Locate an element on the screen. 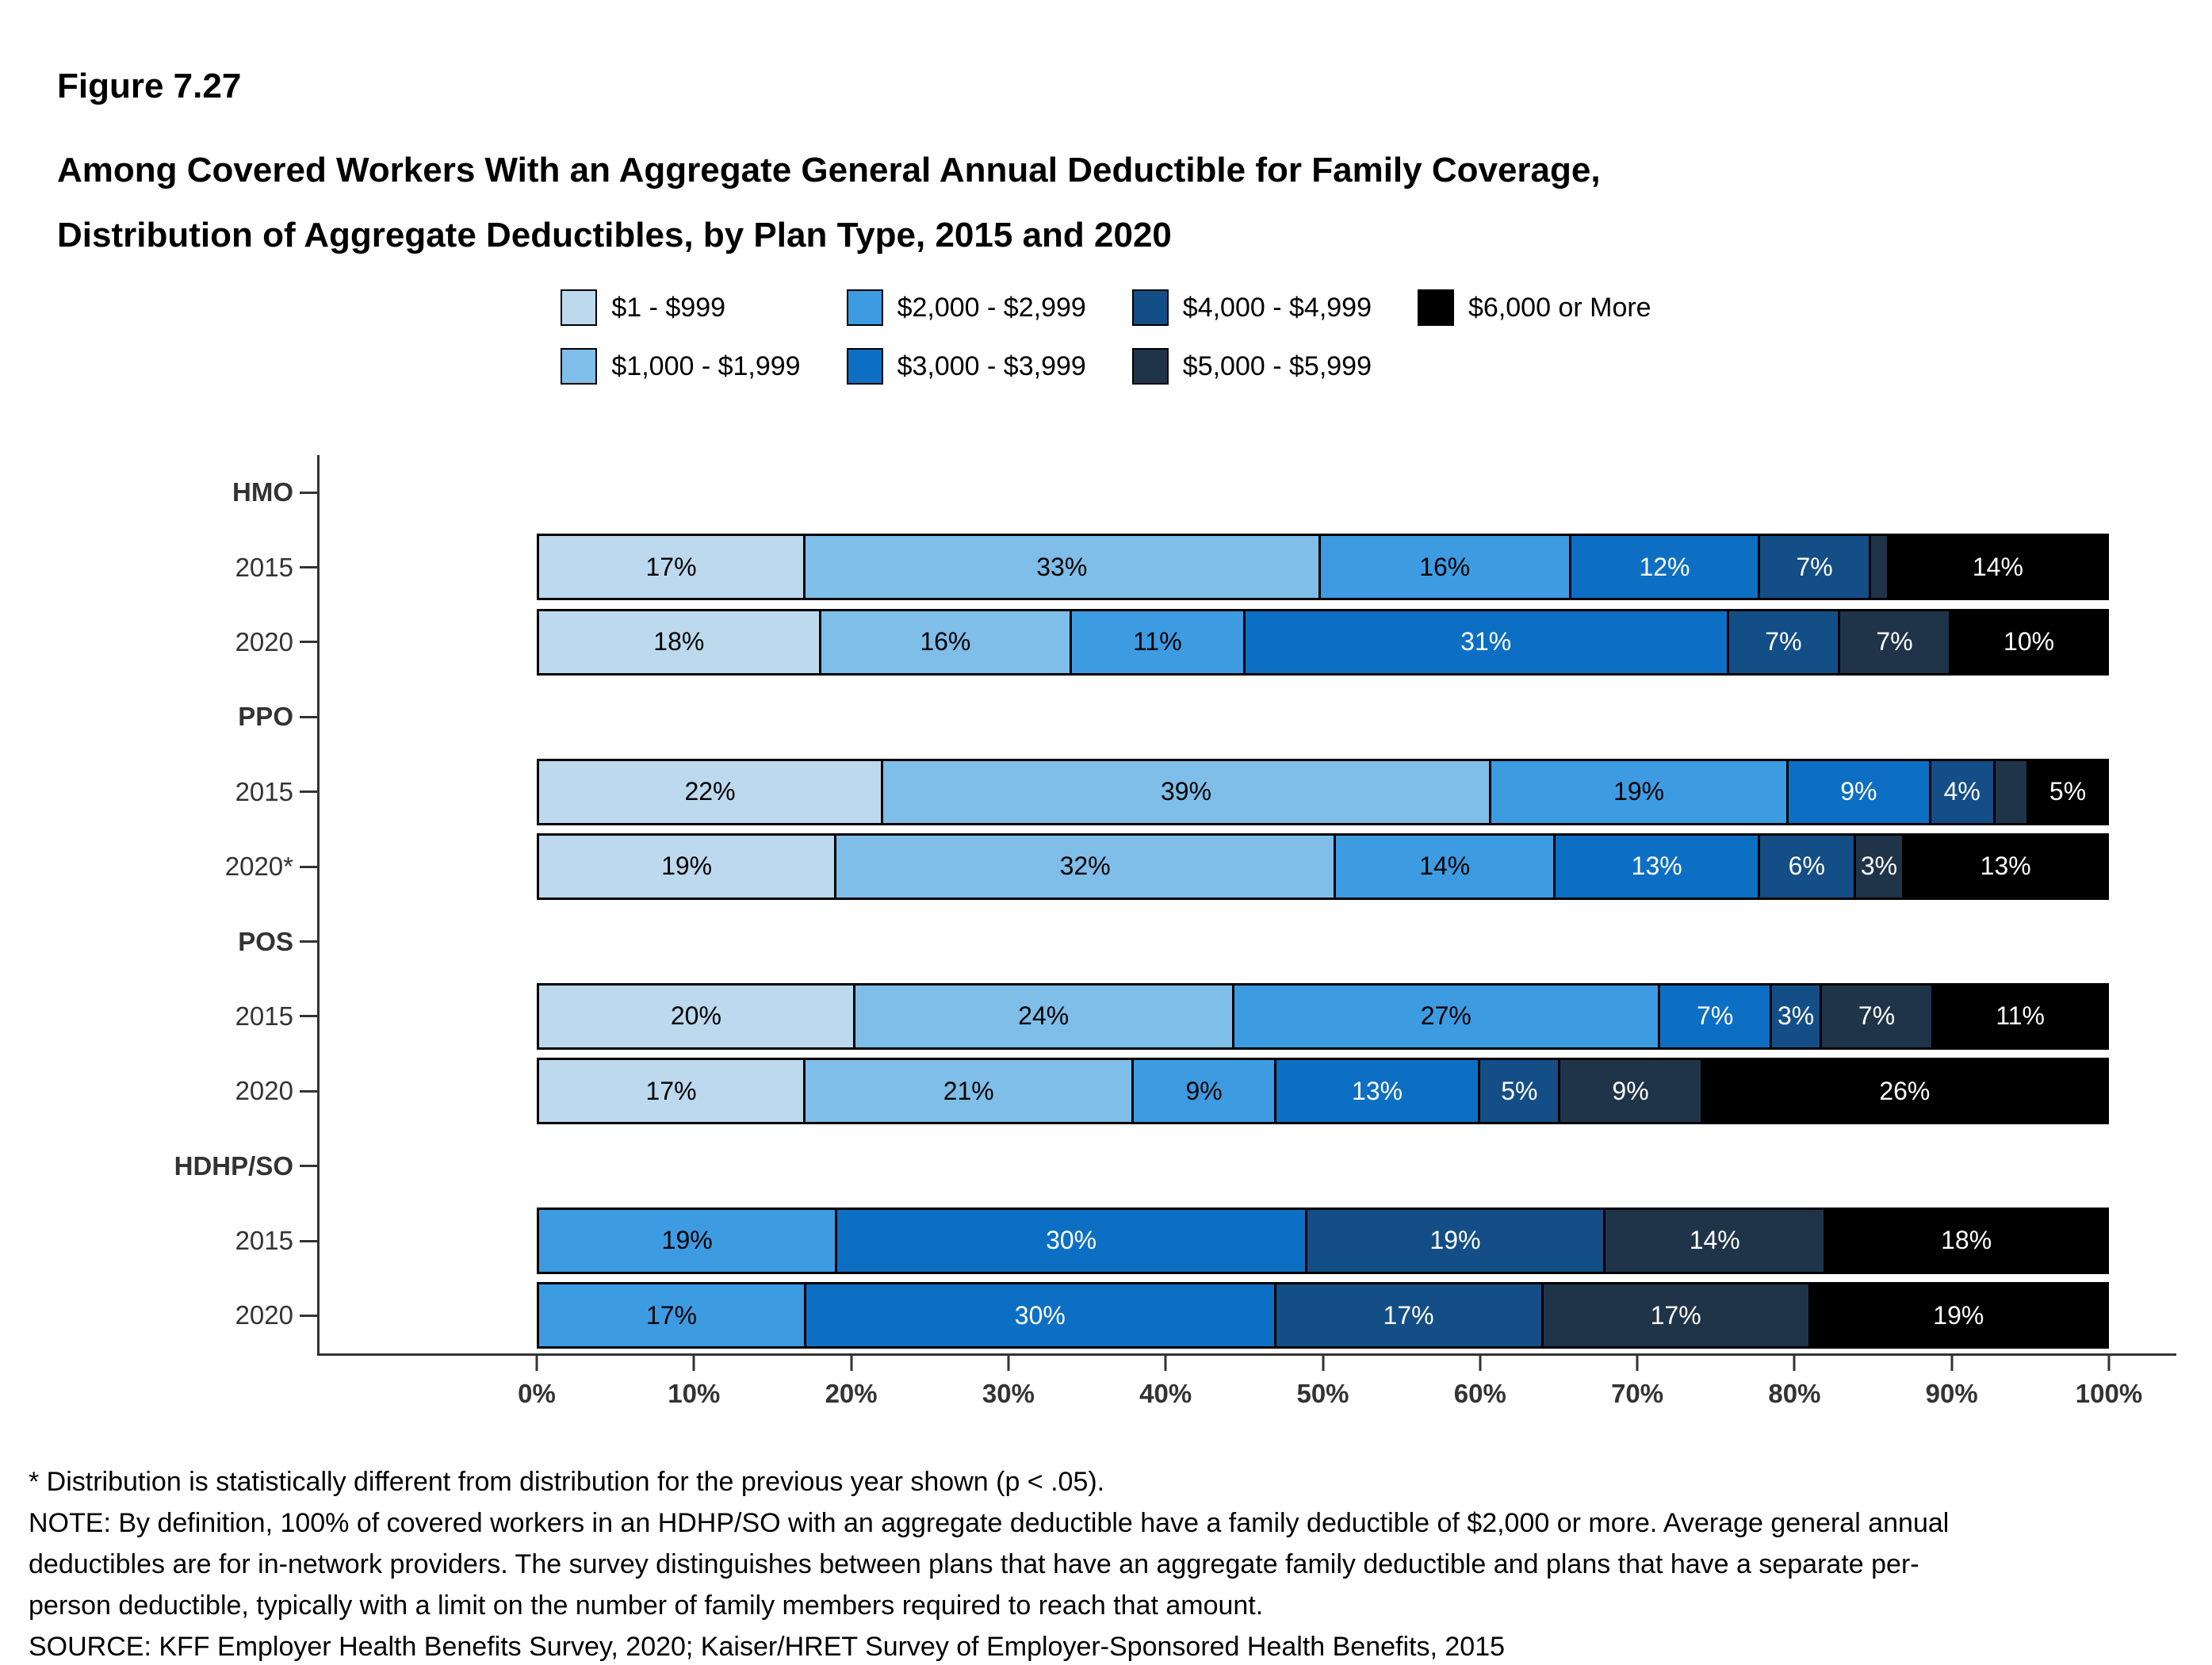  legend-label: $6,000 or More is located at coordinates (1560, 307).